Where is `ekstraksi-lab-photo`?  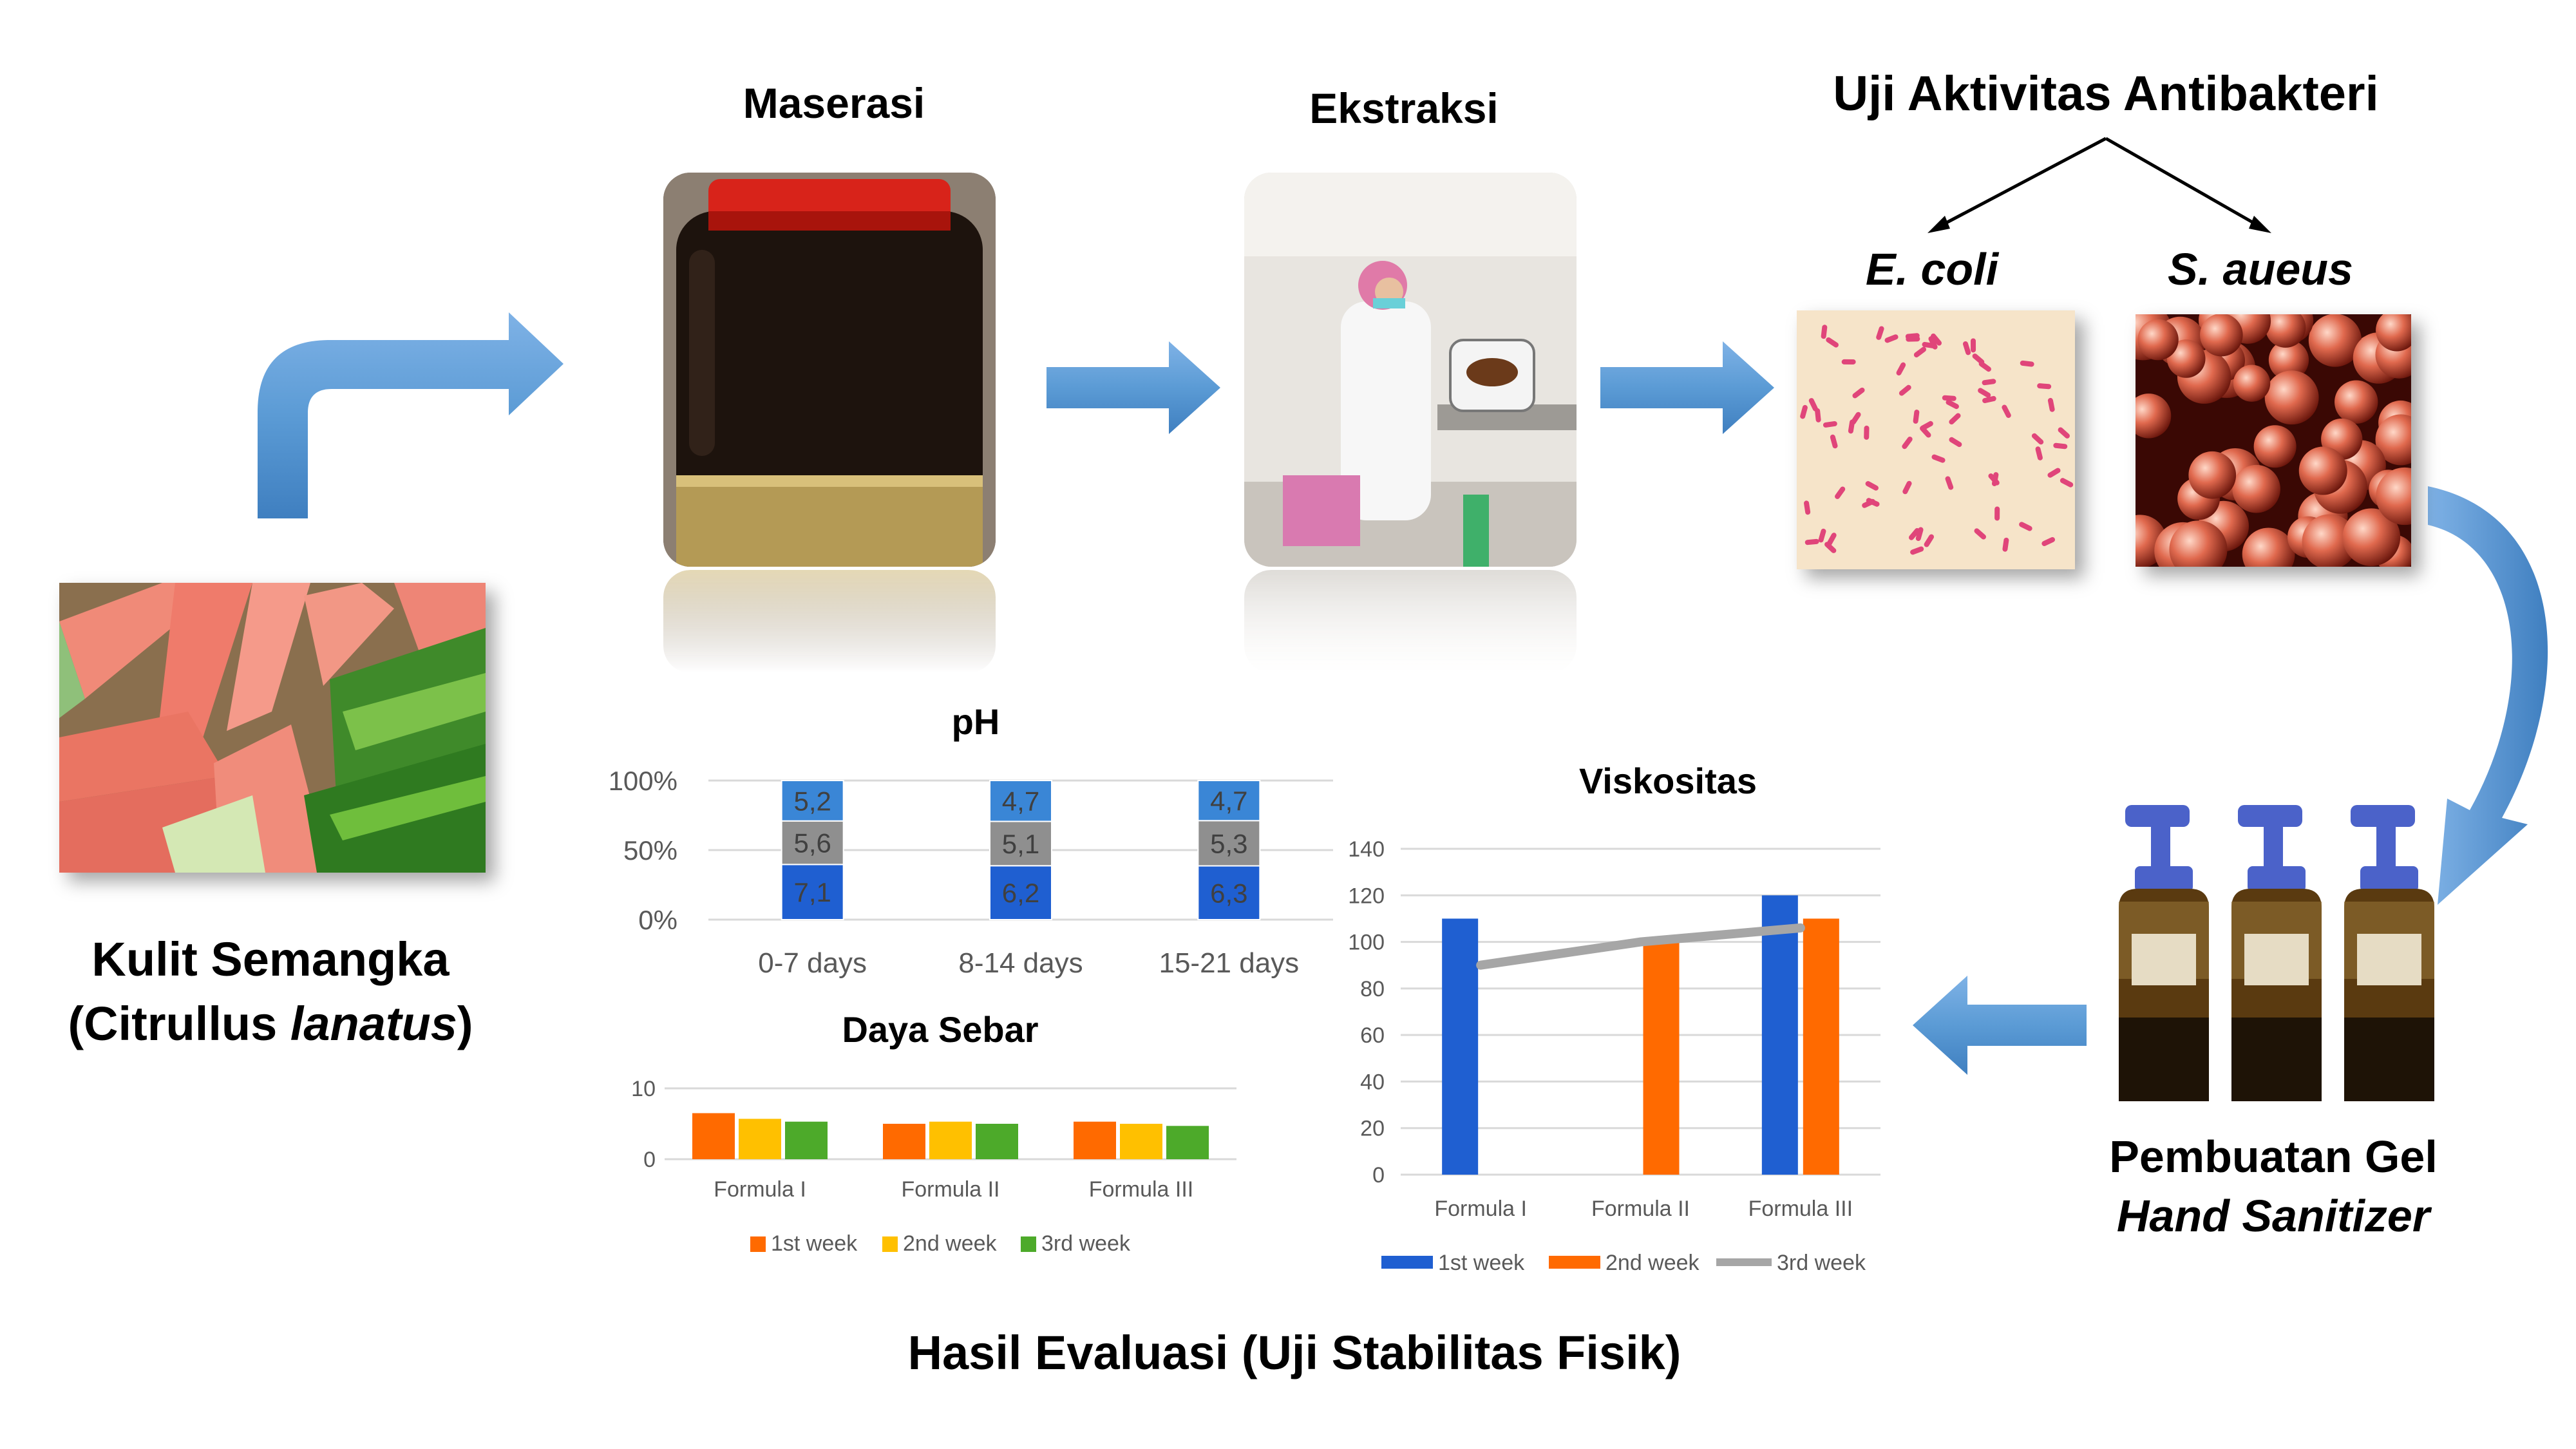 ekstraksi-lab-photo is located at coordinates (1411, 370).